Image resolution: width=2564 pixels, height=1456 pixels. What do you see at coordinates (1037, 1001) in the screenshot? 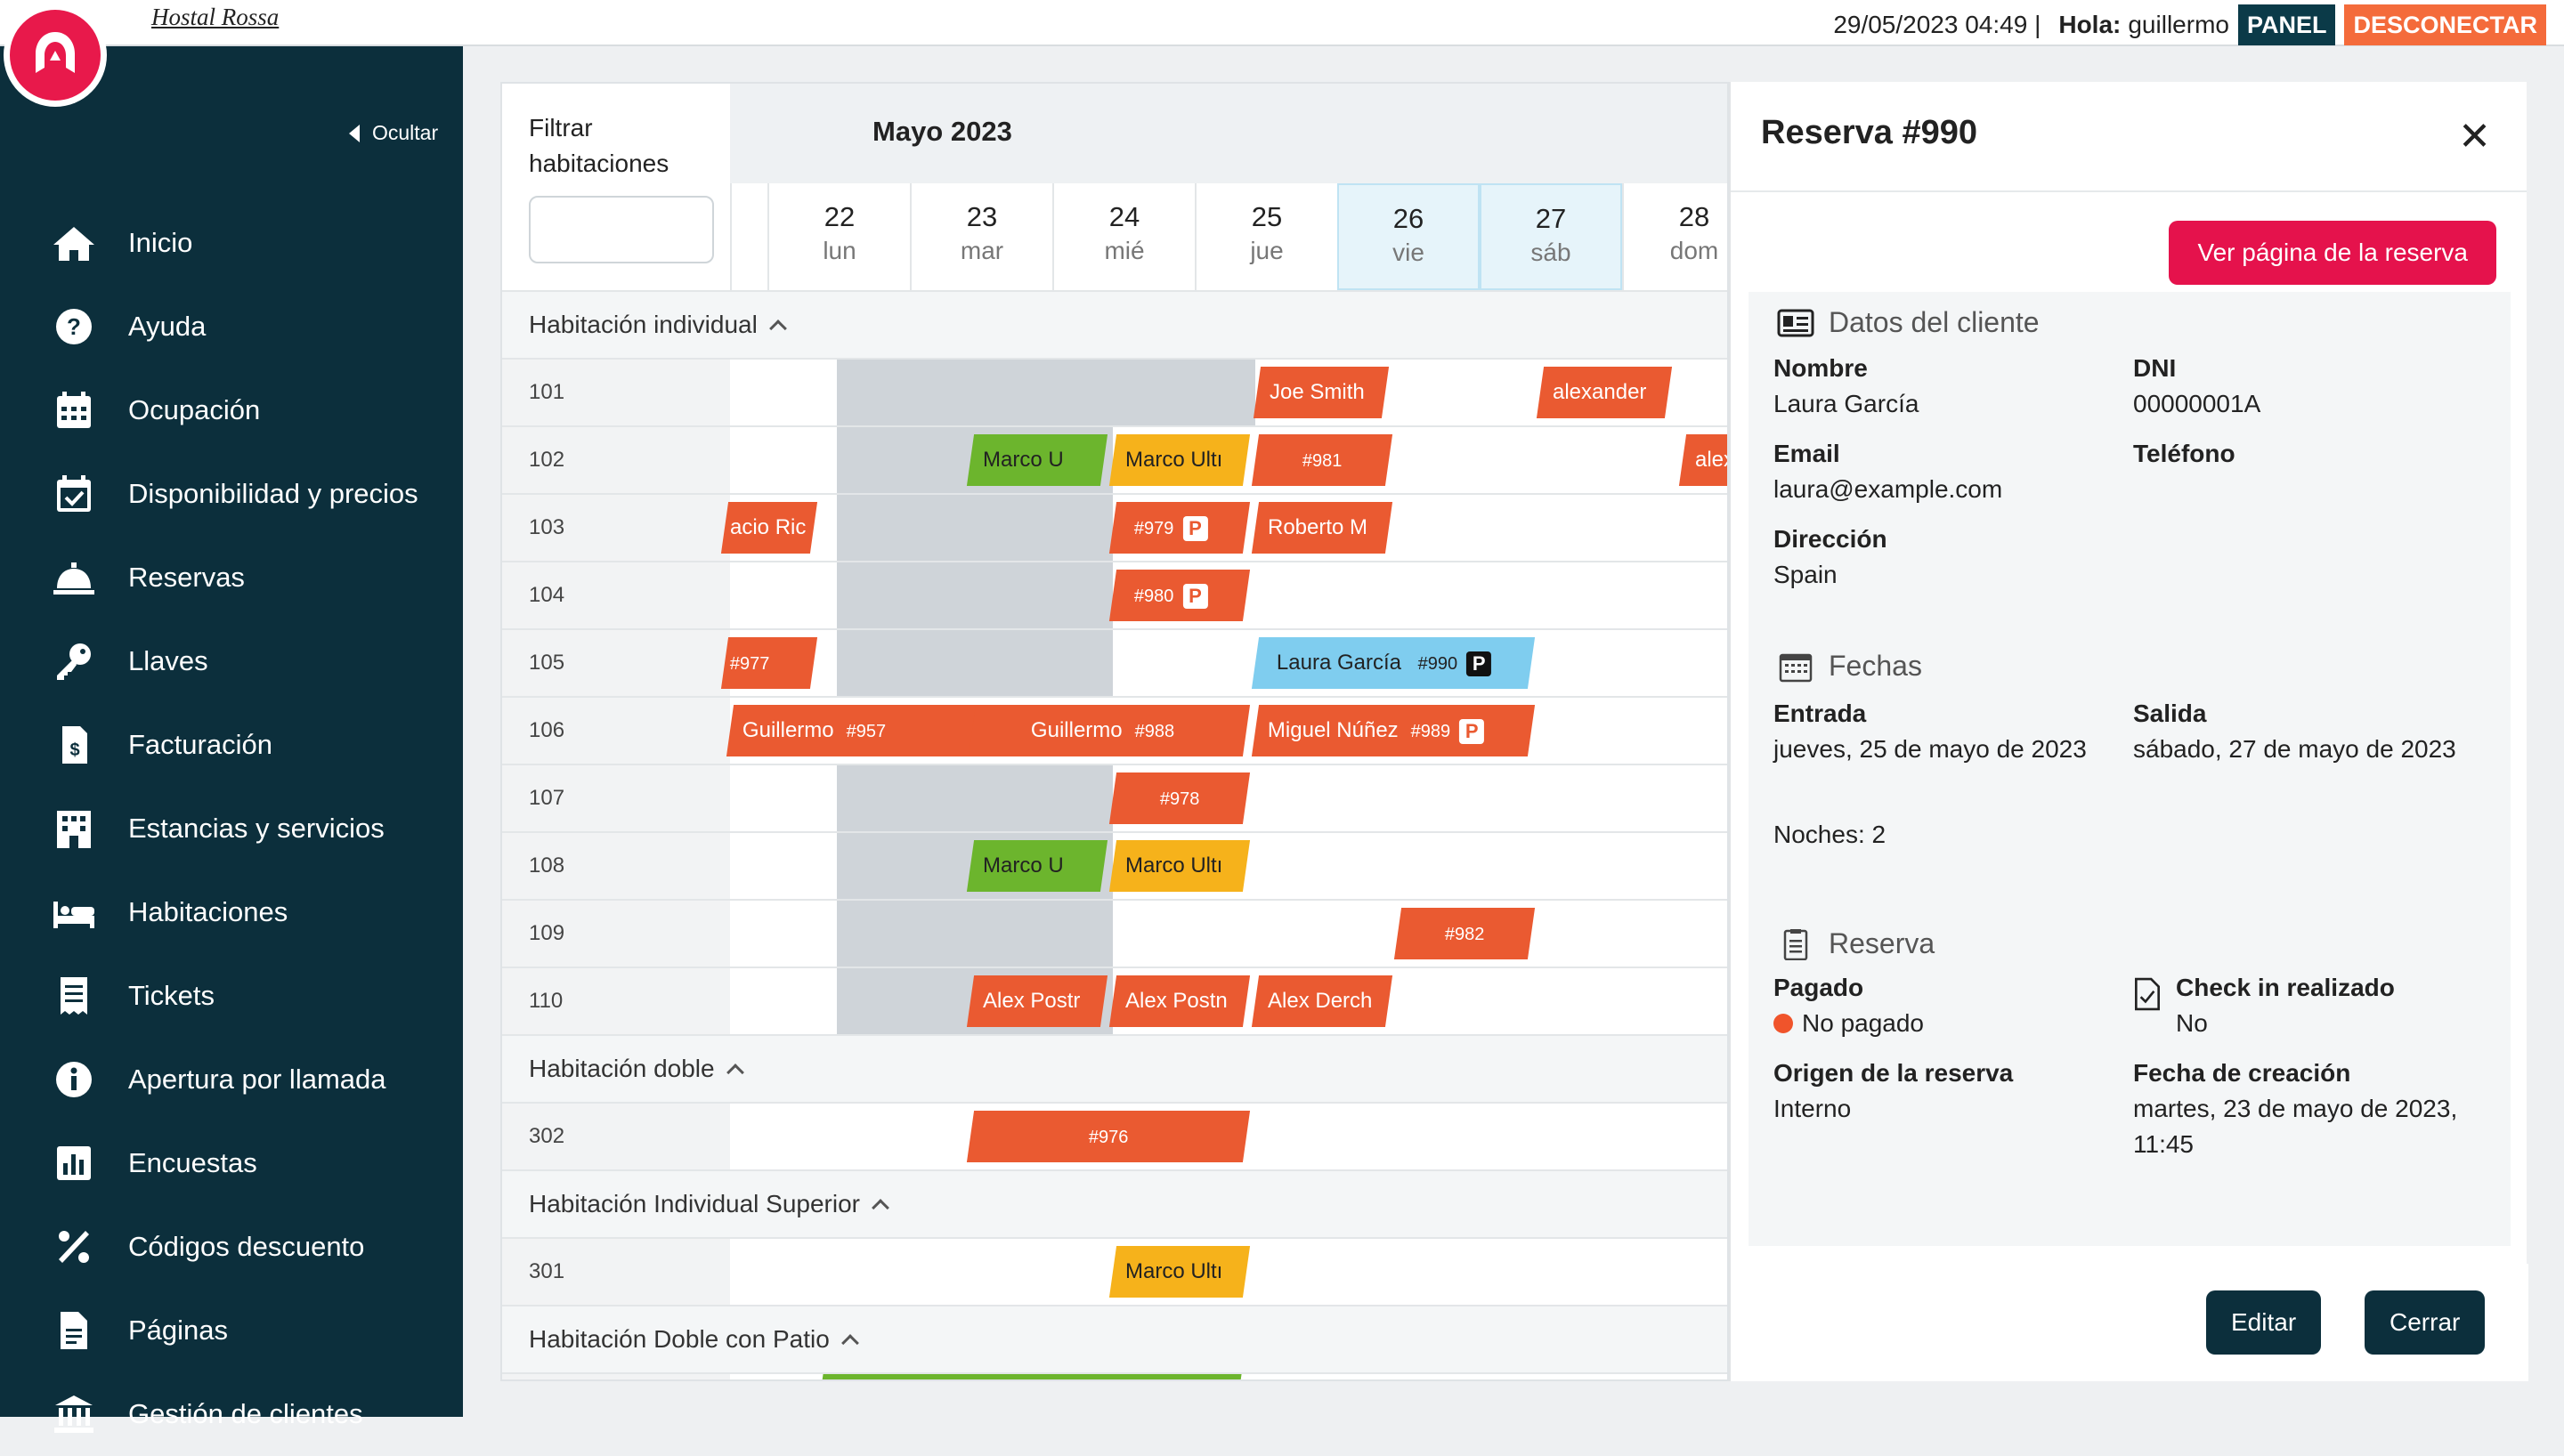
I see `booking-bar: Alex Postr` at bounding box center [1037, 1001].